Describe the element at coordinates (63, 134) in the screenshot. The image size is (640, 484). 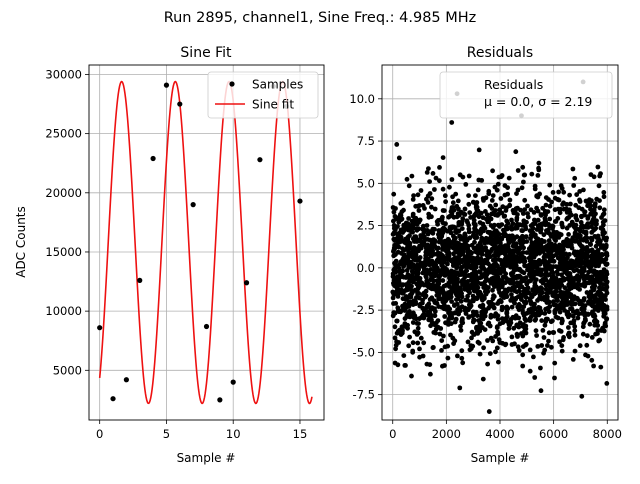
I see `y-tick-label: 25000` at that location.